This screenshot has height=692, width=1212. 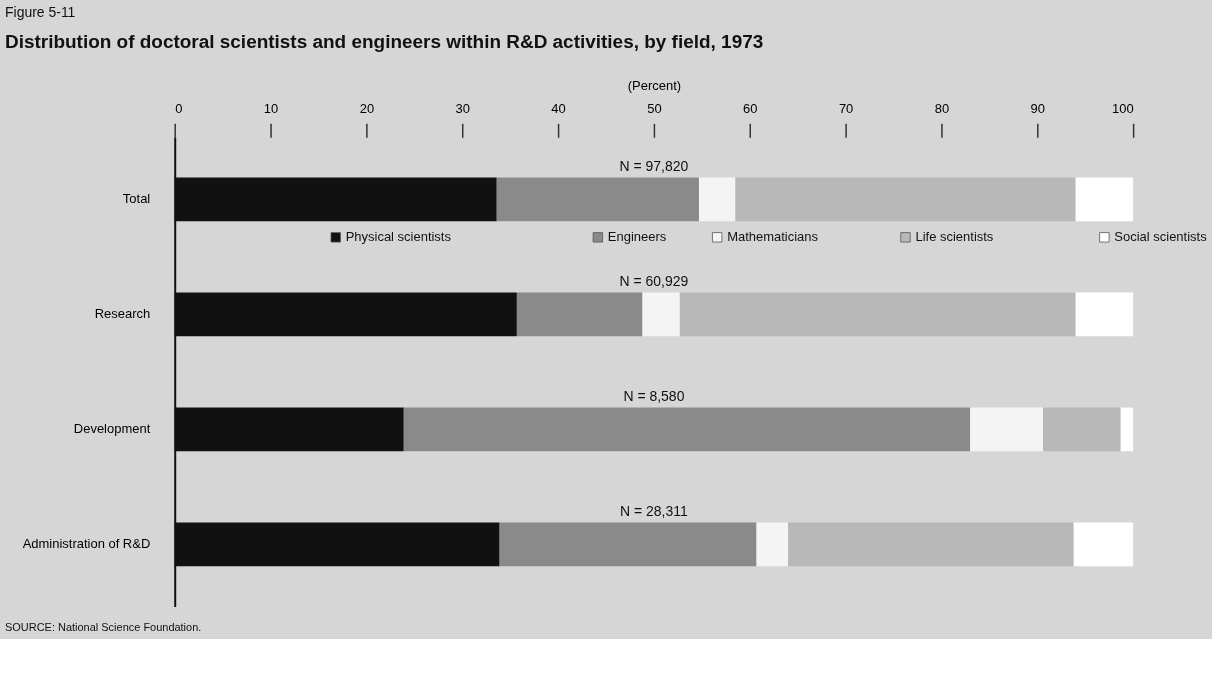 I want to click on annotation: N = 60,929, so click(x=654, y=281).